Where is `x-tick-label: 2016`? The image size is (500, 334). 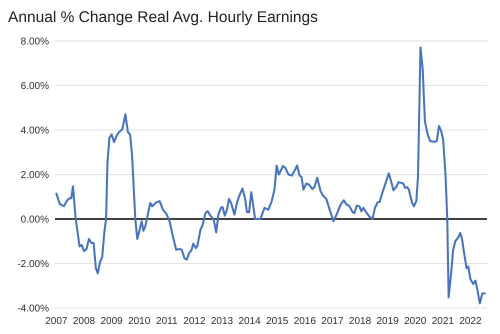
x-tick-label: 2016 is located at coordinates (305, 321).